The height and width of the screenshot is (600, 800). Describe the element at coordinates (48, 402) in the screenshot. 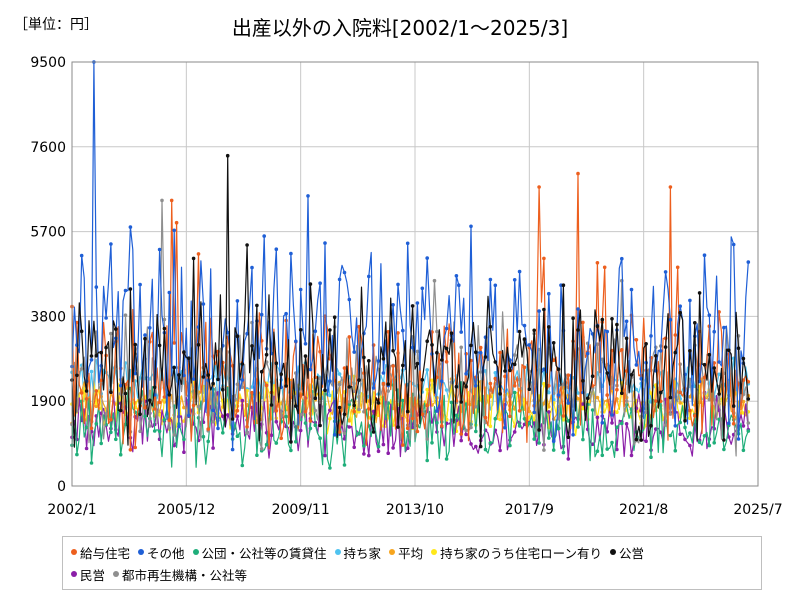

I see `y-tick-label: 1900` at that location.